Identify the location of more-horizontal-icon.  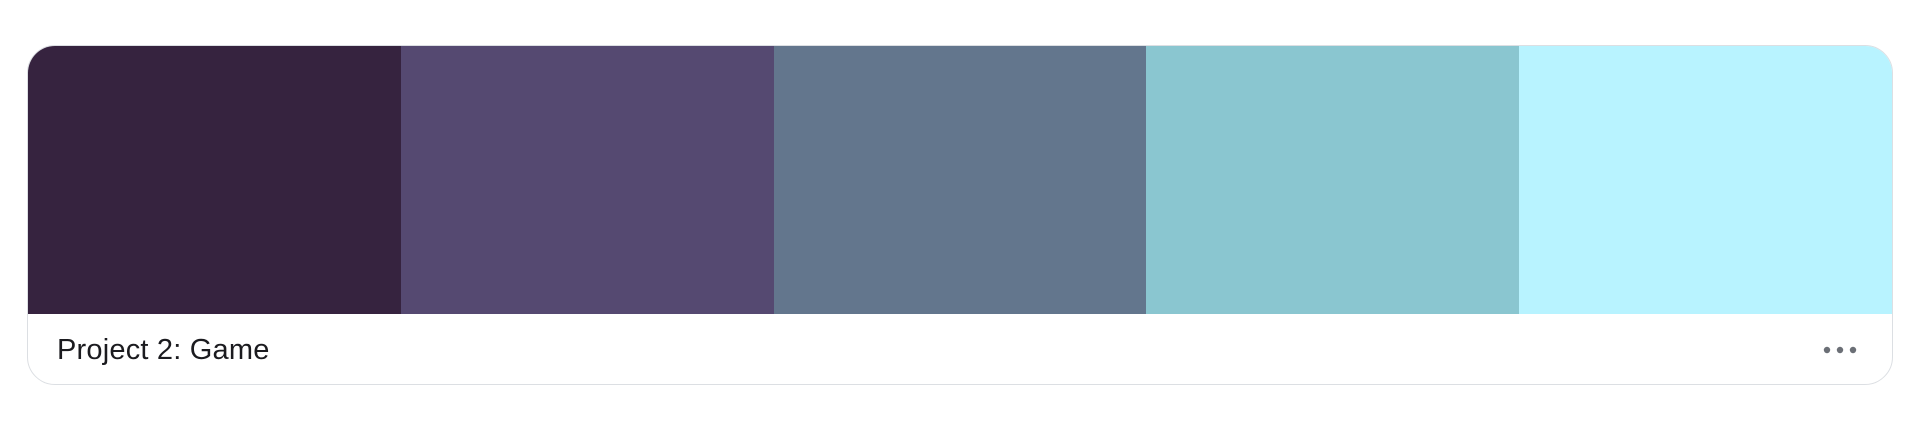
(1840, 350).